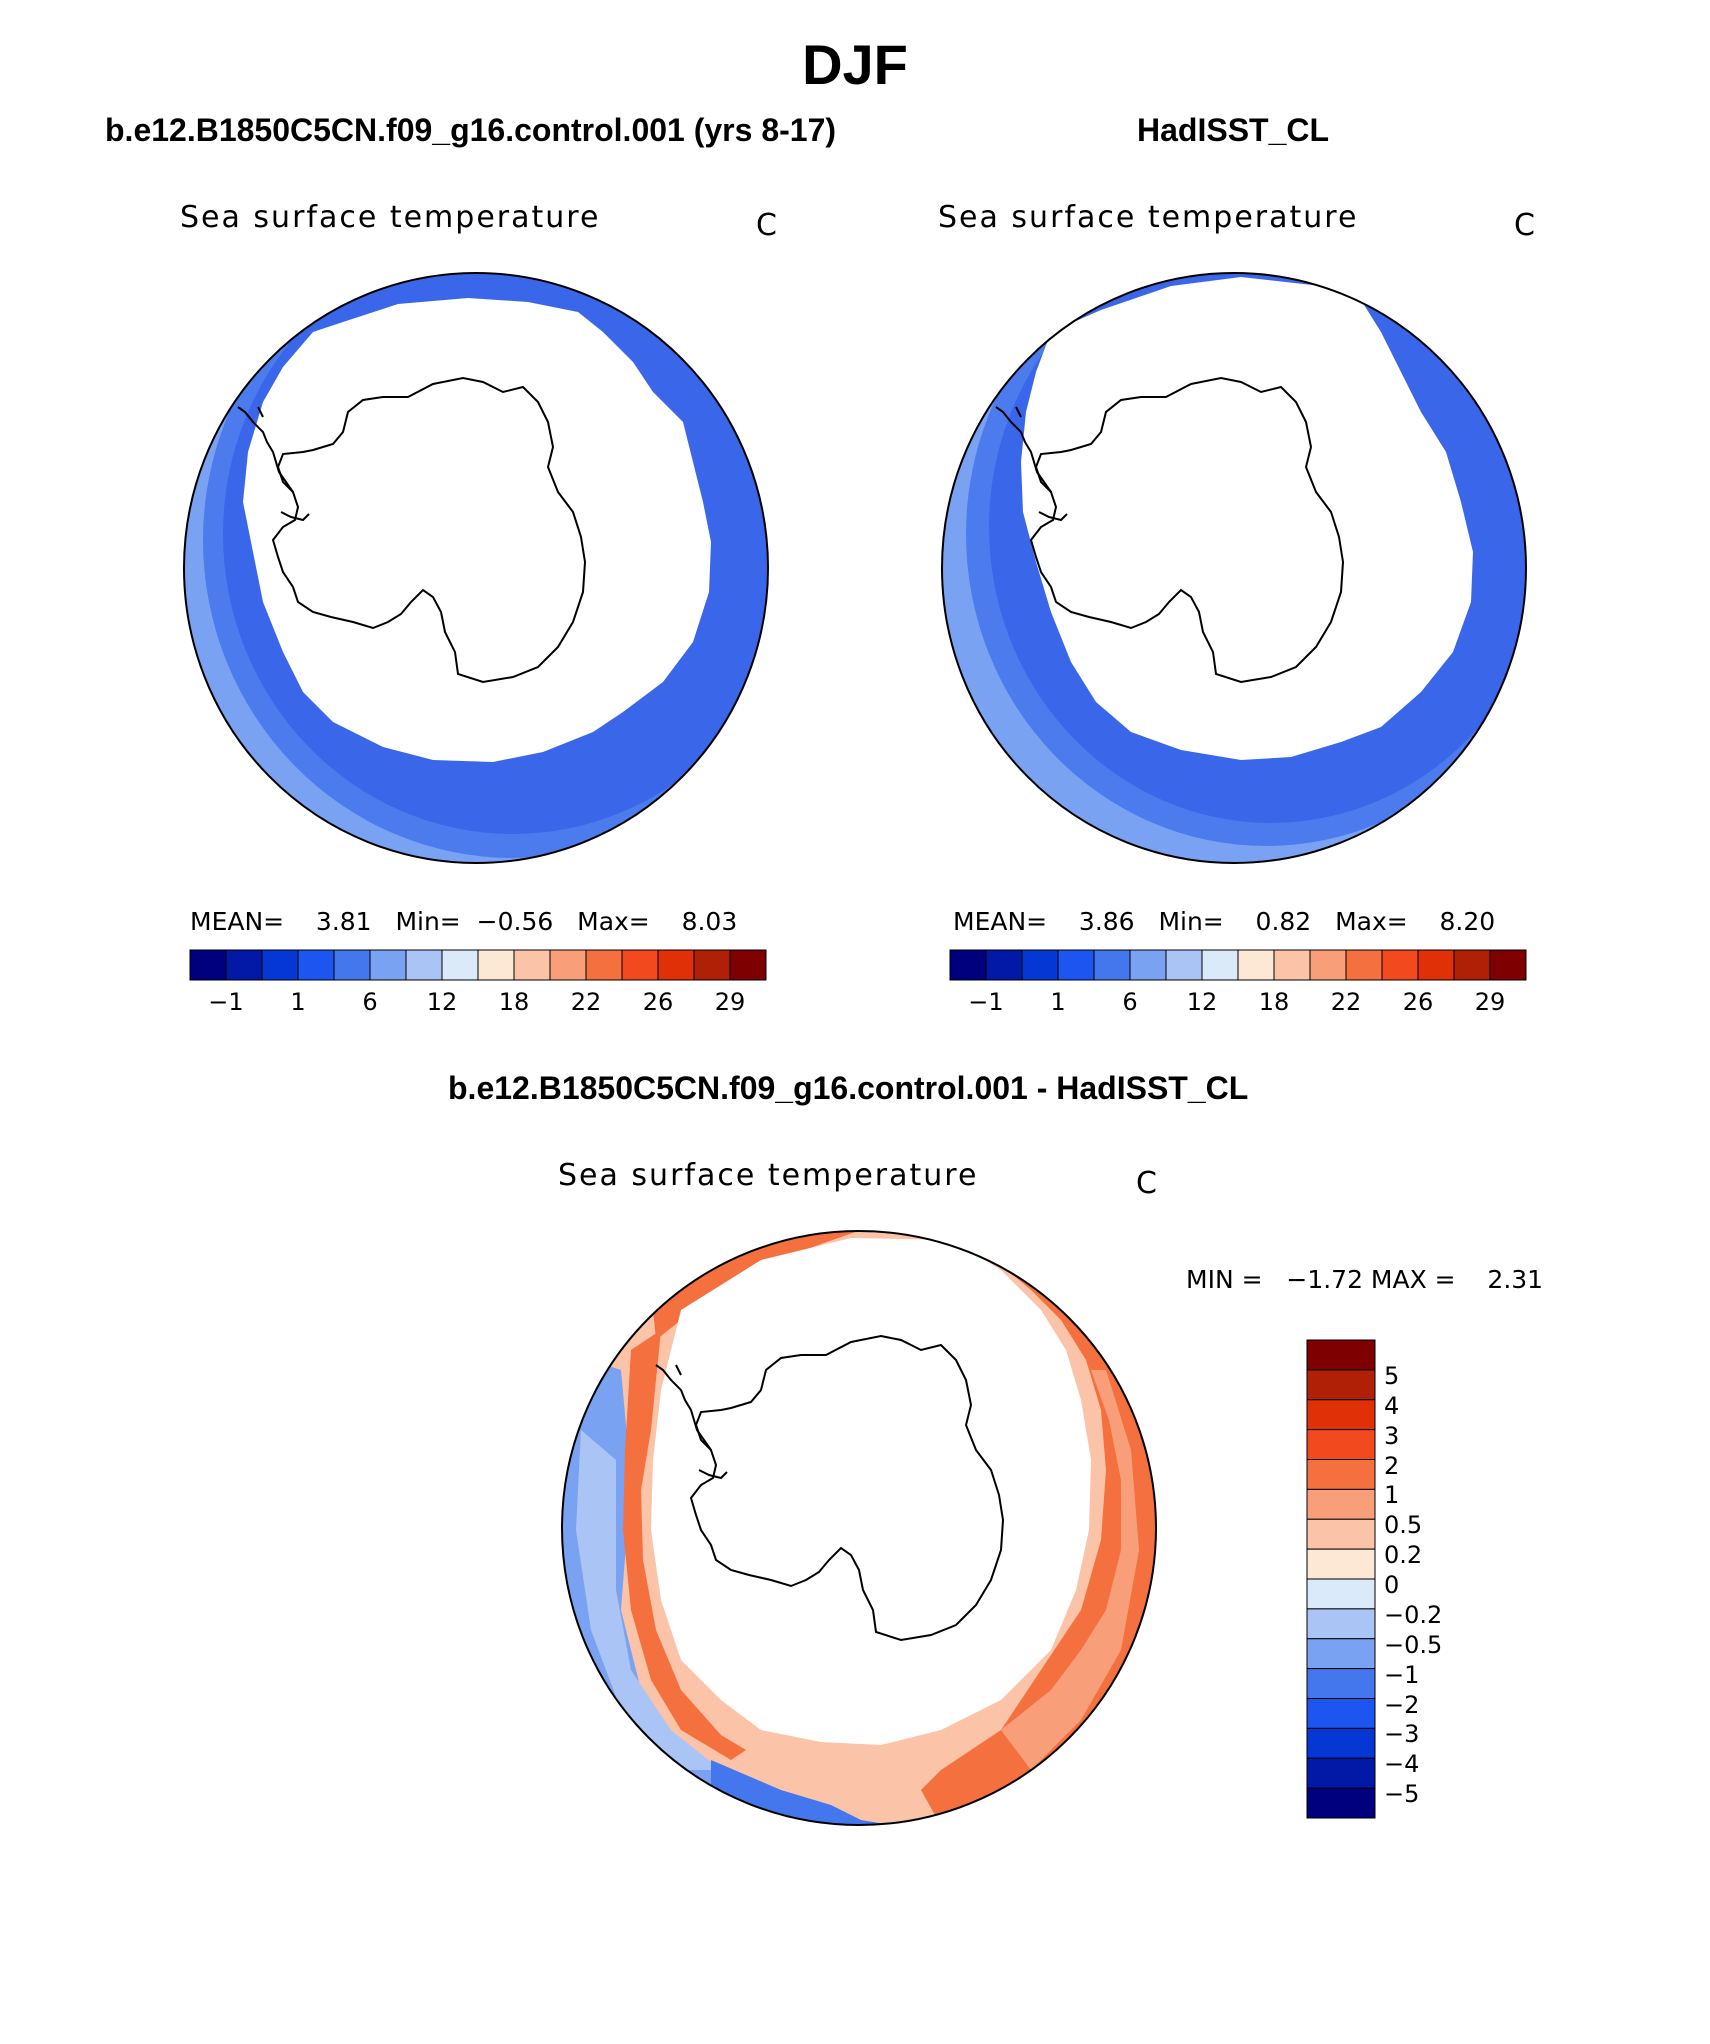  I want to click on panel1-subtitle: Sea surface temperature, so click(390, 217).